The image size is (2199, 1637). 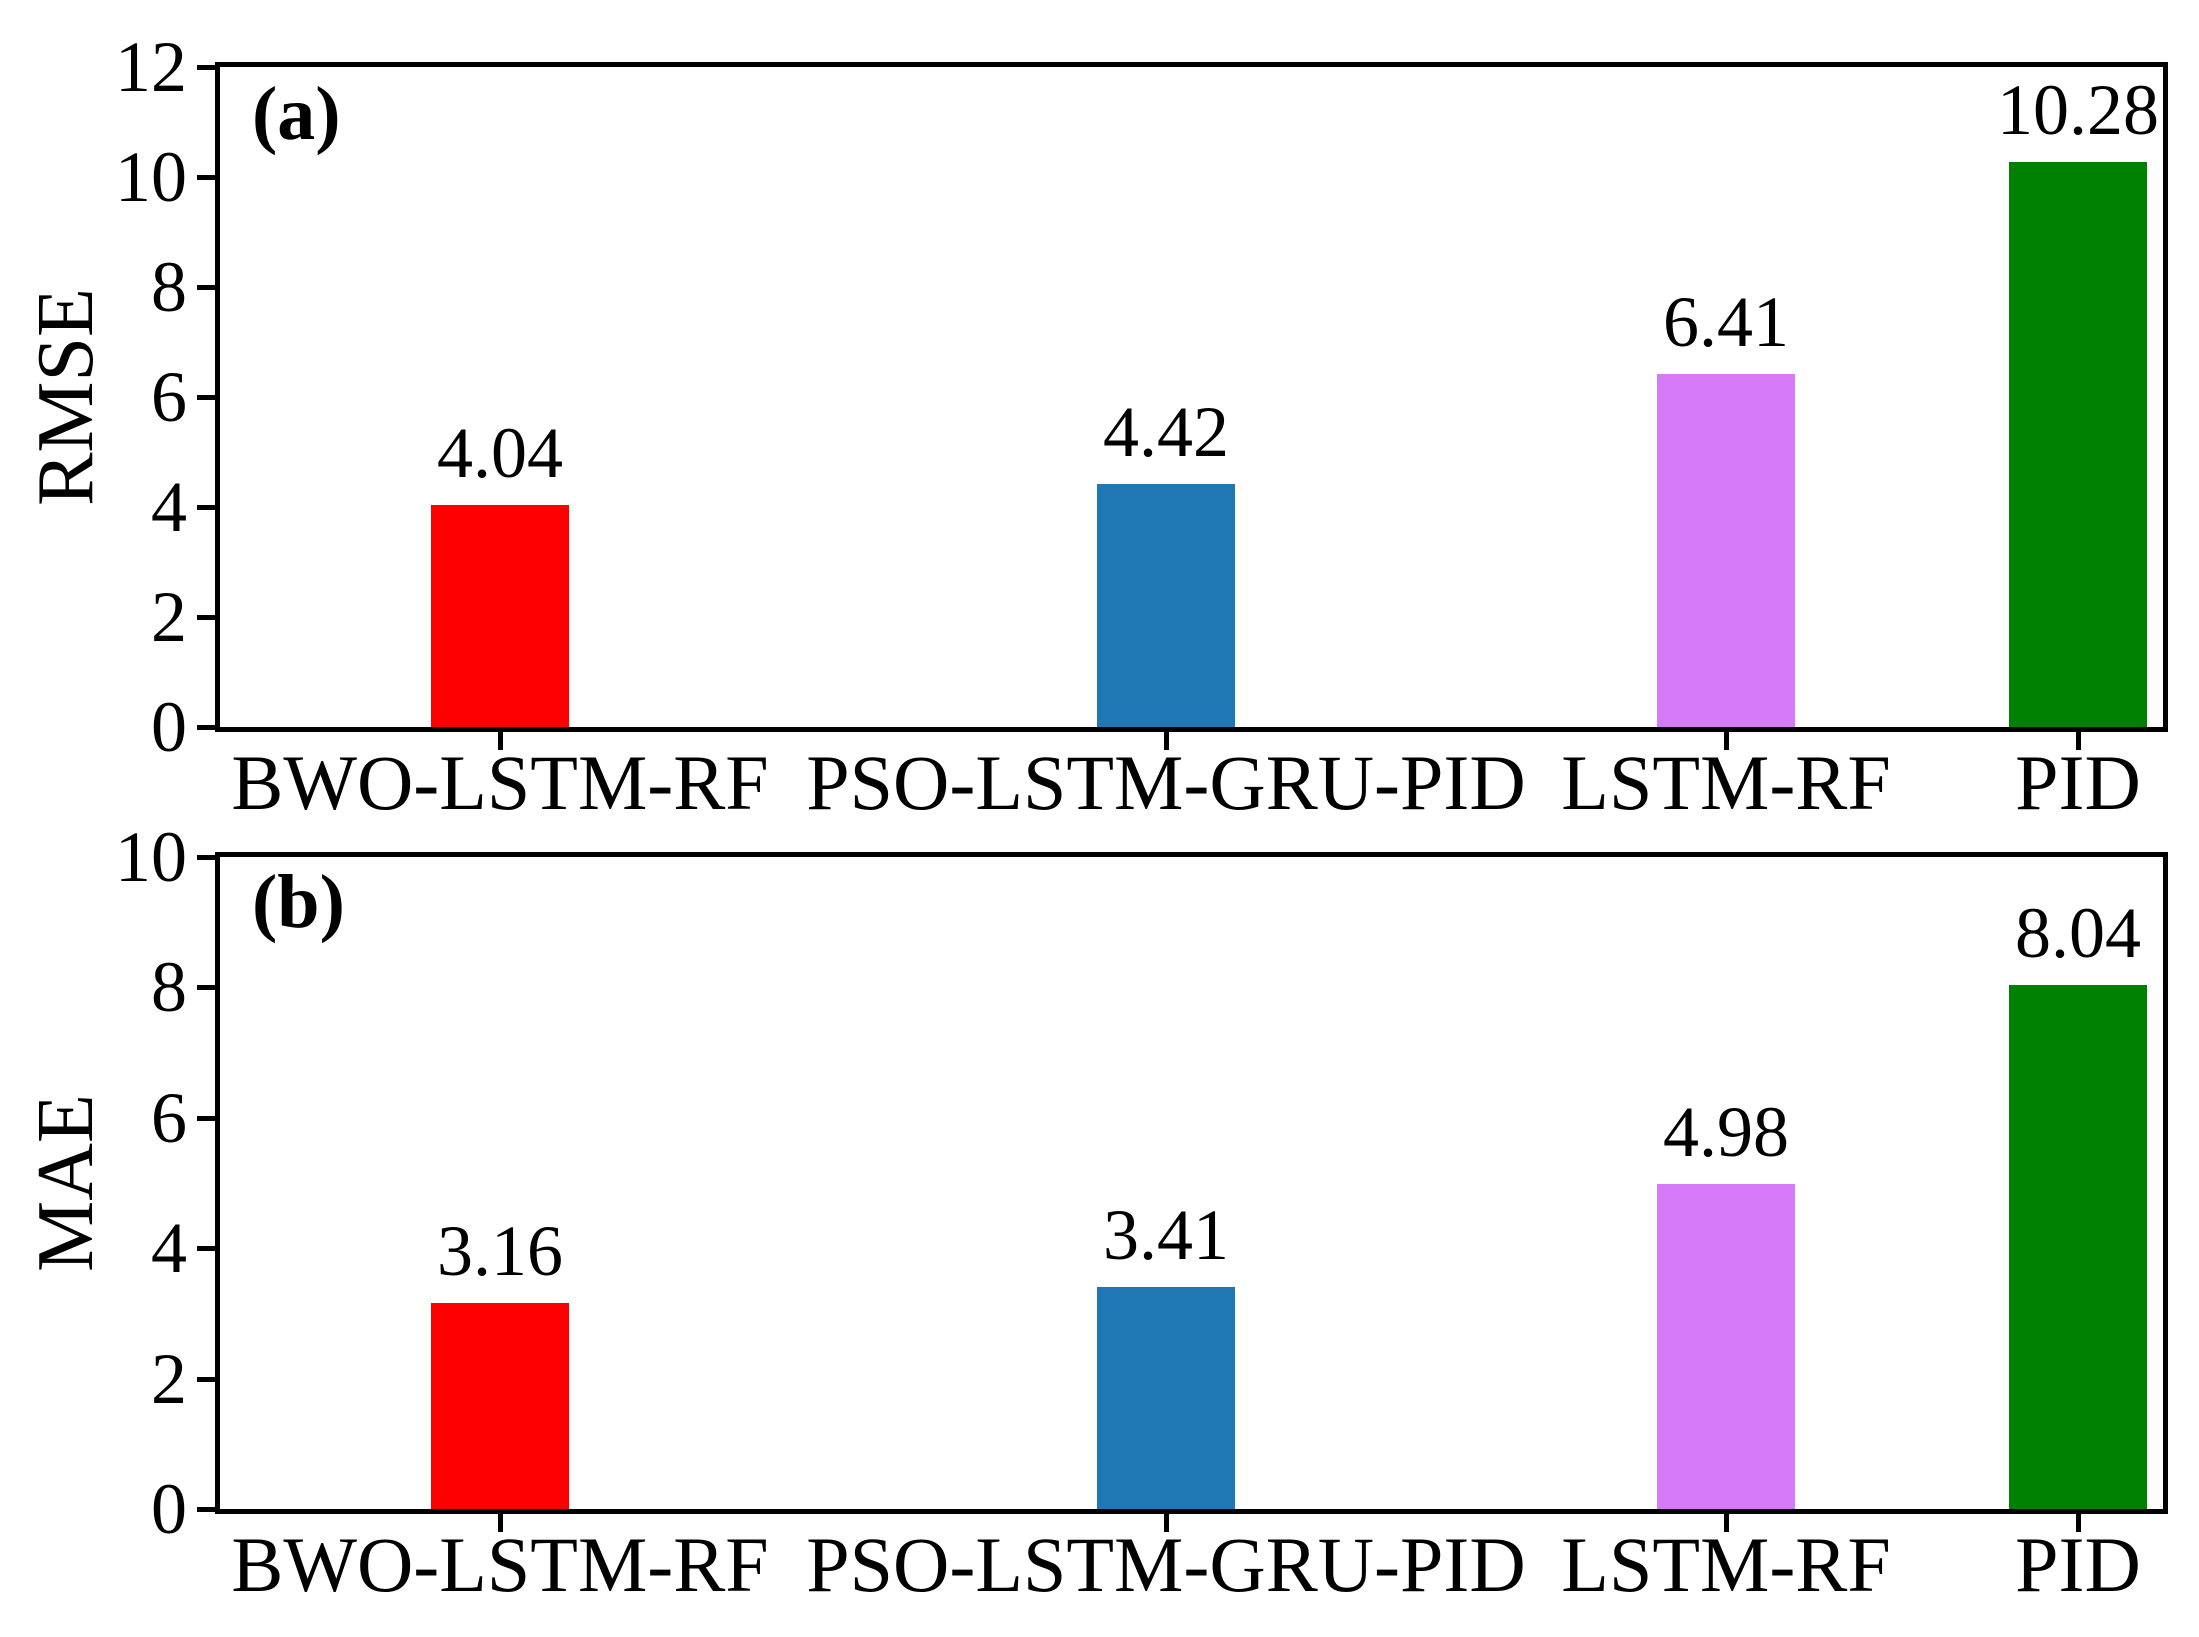 I want to click on bar-value-label: 4.04, so click(x=500, y=453).